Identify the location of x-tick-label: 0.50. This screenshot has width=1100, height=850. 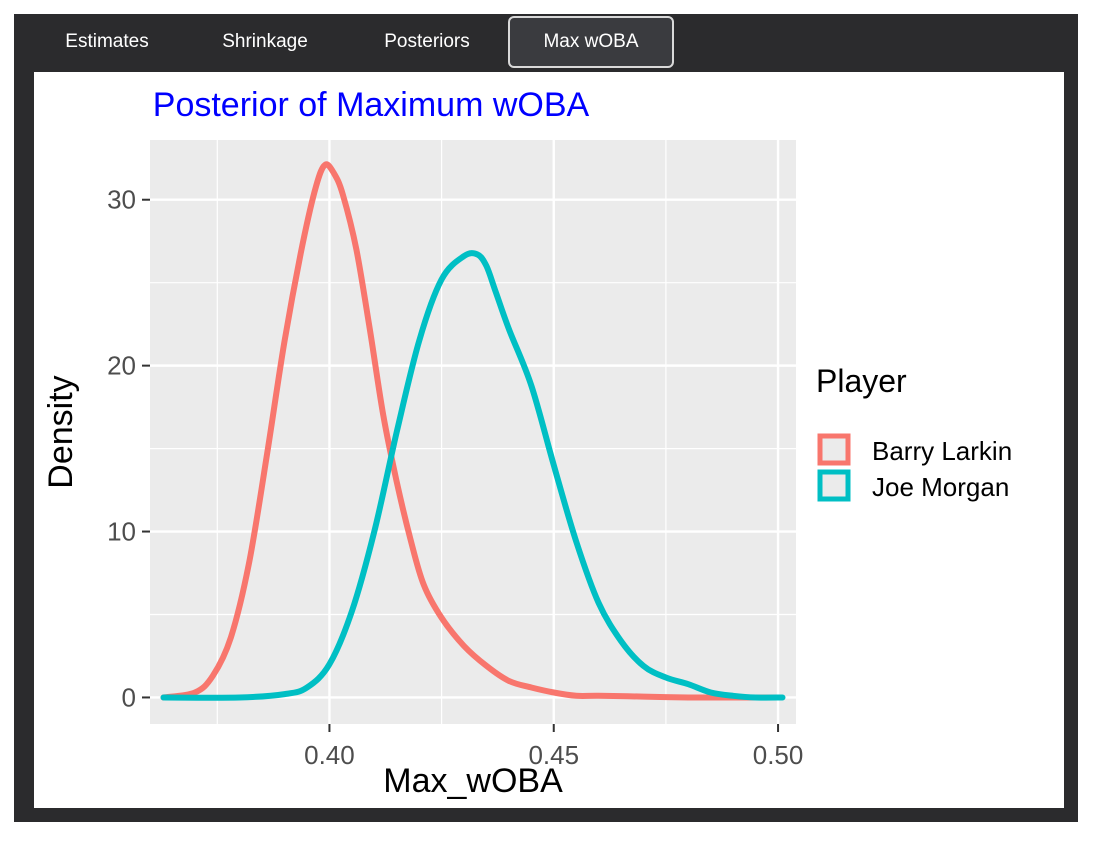
(778, 755).